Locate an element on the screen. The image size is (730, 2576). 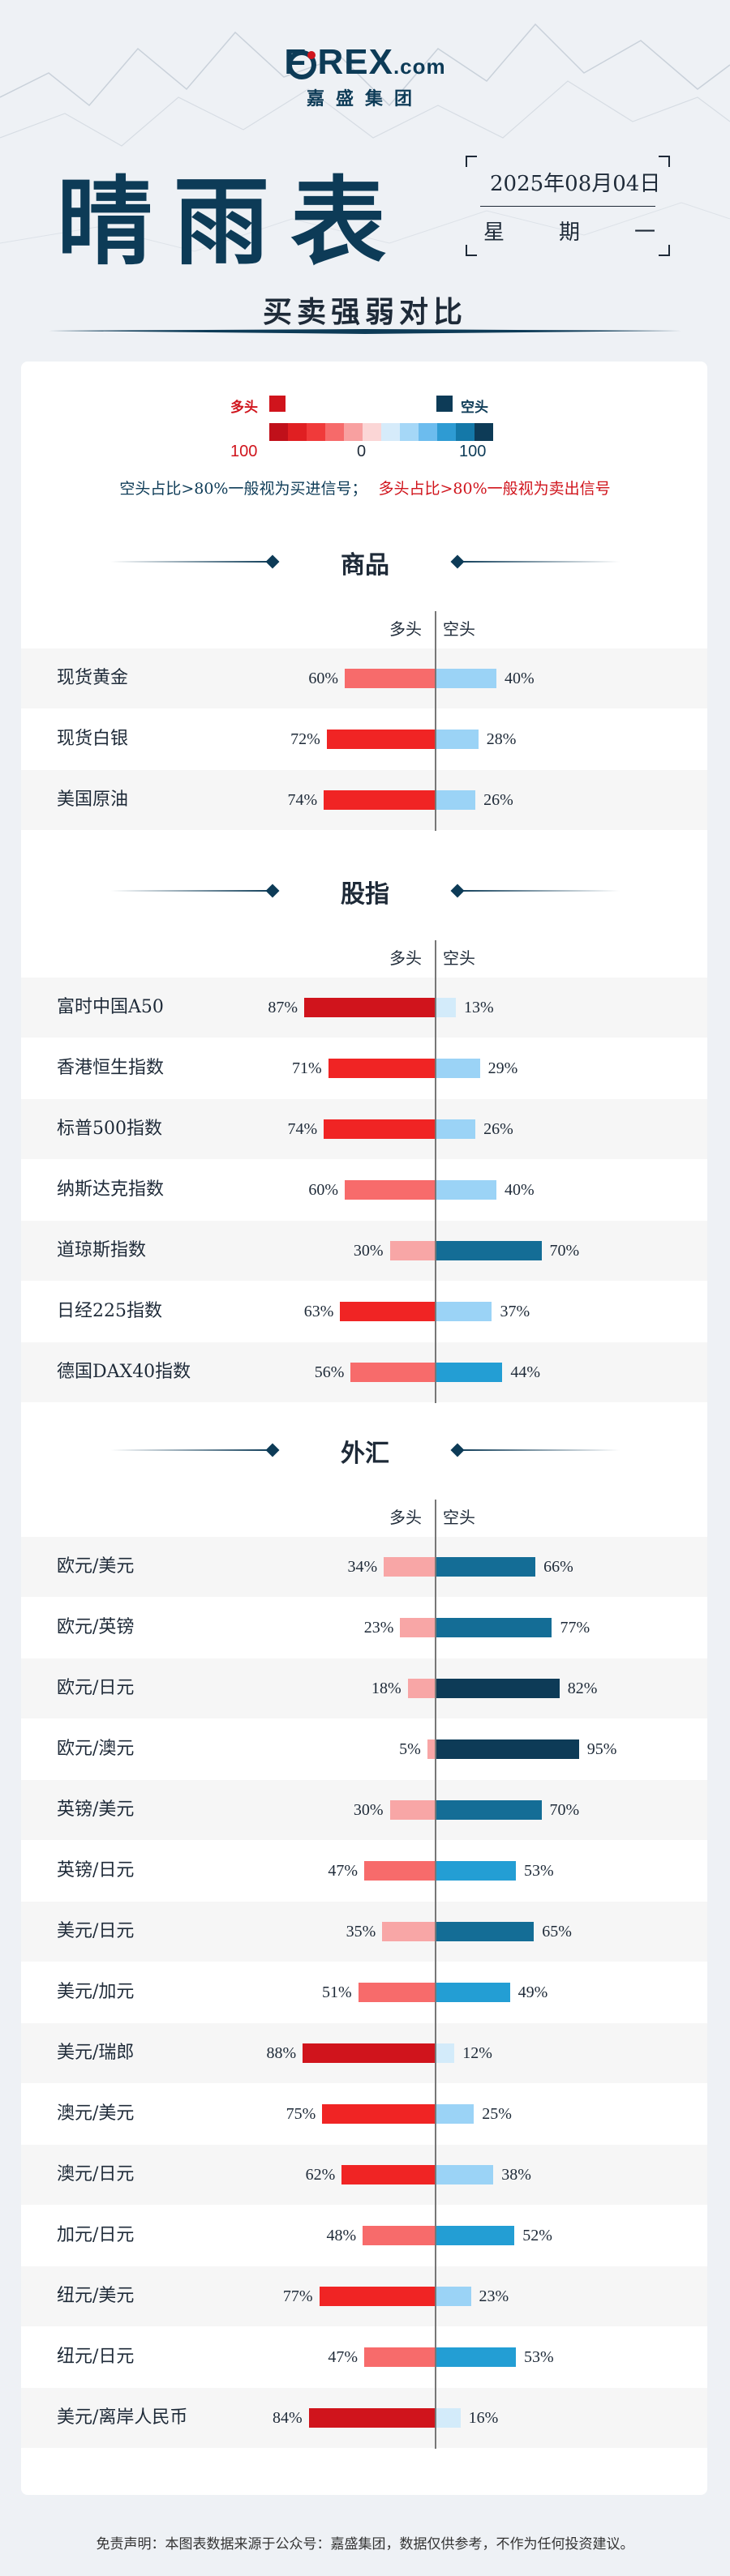
instrument-name: 富时中国A50 is located at coordinates (110, 1006).